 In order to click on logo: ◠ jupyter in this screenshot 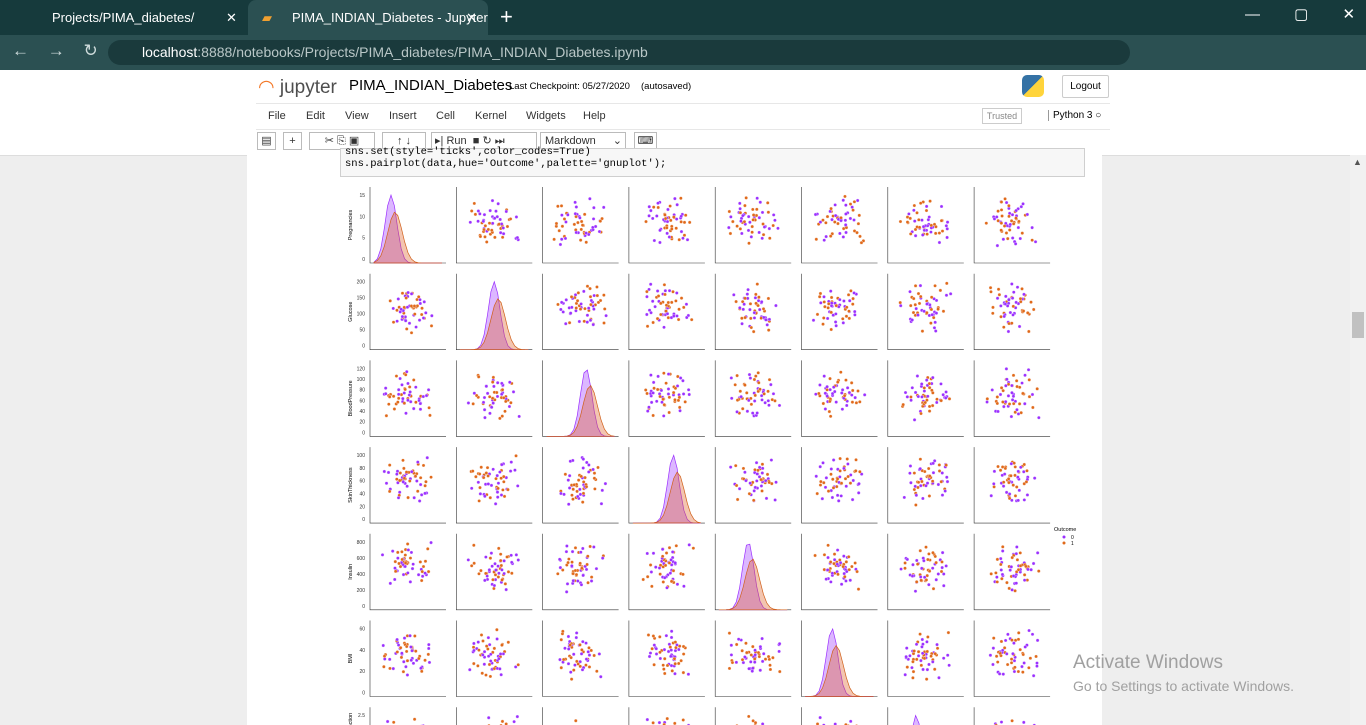, I will do `click(297, 87)`.